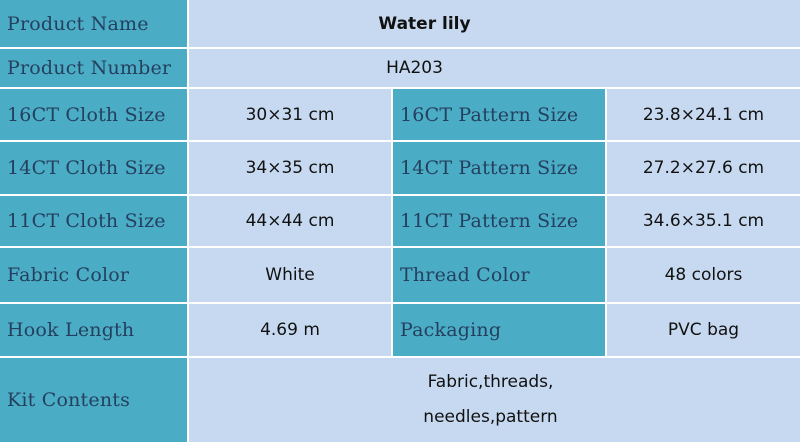 The height and width of the screenshot is (442, 800). Describe the element at coordinates (290, 330) in the screenshot. I see `value-hook-length: 4.69 m` at that location.